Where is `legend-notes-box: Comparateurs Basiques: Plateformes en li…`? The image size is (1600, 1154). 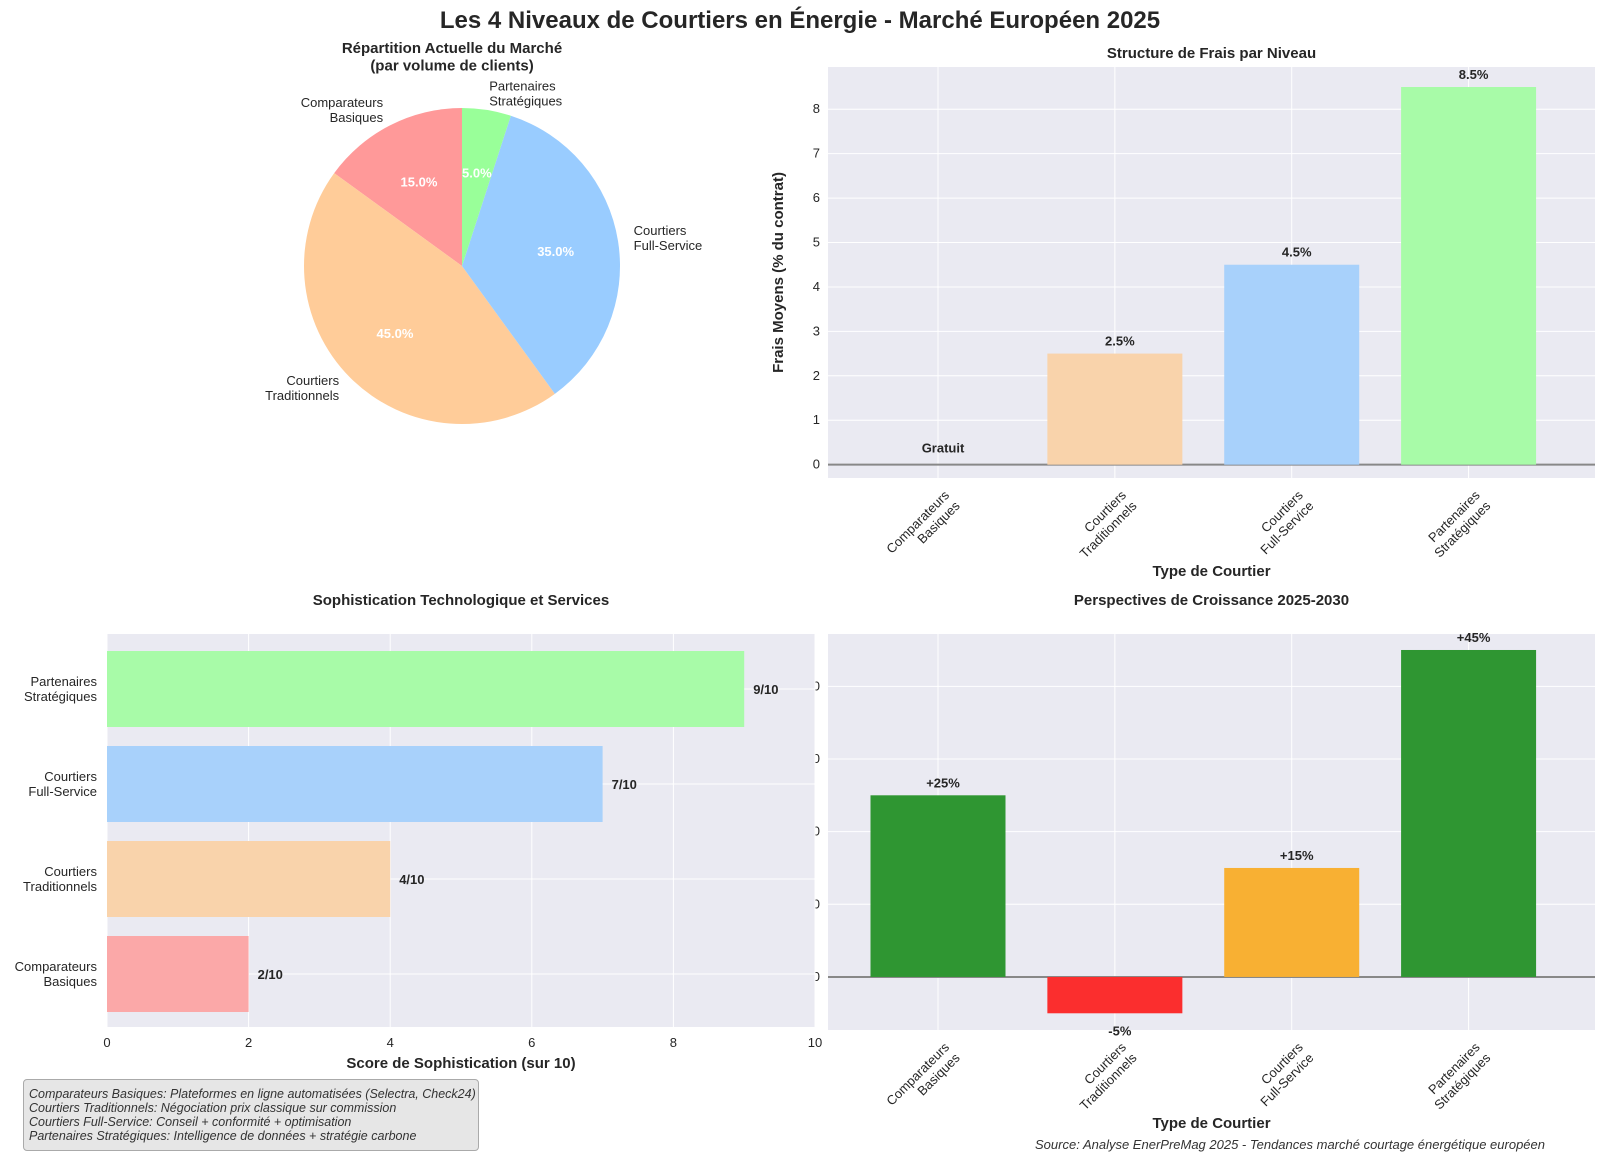
legend-notes-box: Comparateurs Basiques: Plateformes en li… is located at coordinates (251, 1115).